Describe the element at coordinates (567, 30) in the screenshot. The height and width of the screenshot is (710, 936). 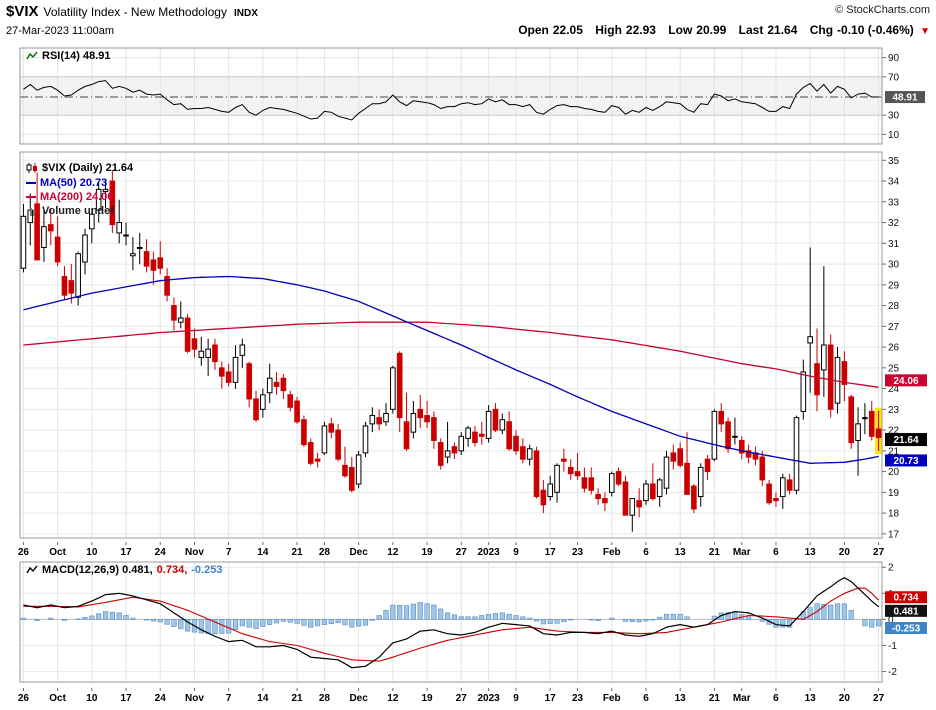
I see `open-value: 22.05` at that location.